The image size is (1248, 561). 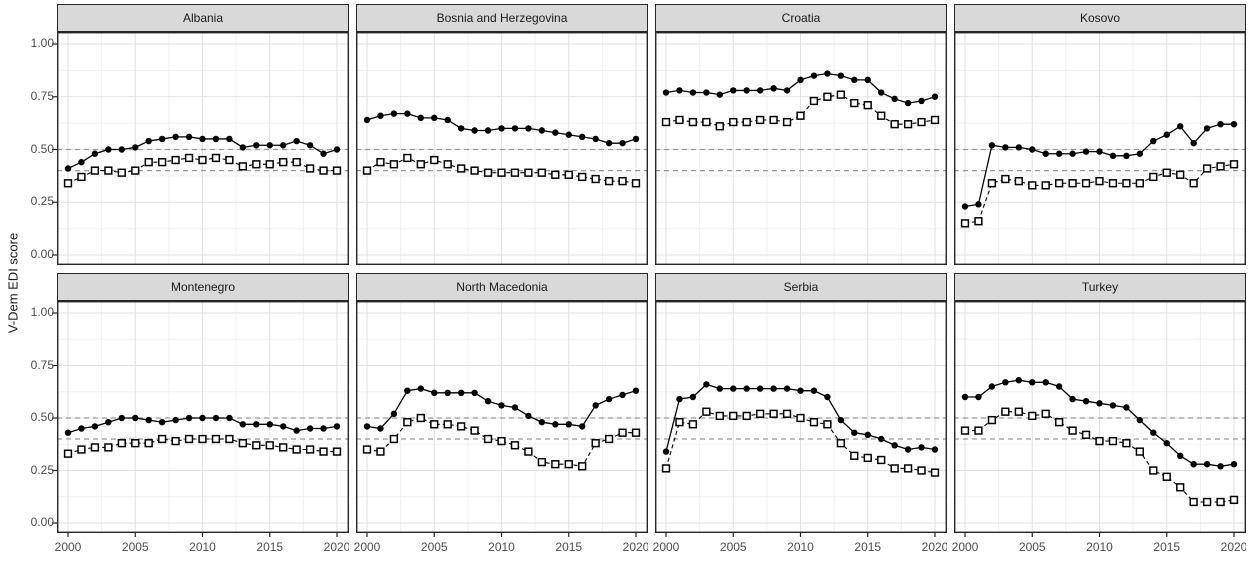 I want to click on facet-panel-bosnia-and-herzegovina: Bosnia and Herzegovina, so click(x=499, y=136).